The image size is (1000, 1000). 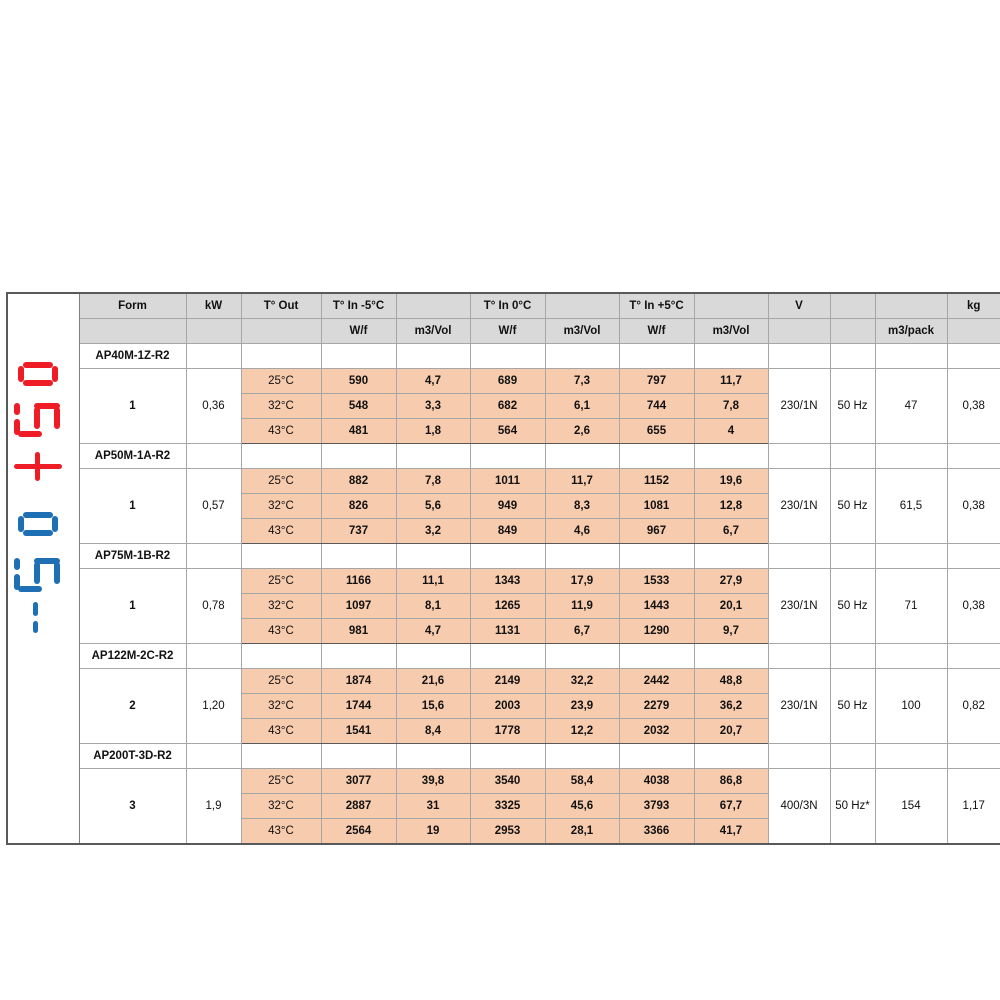 I want to click on vol-plus5-cell: 7,8, so click(x=731, y=406).